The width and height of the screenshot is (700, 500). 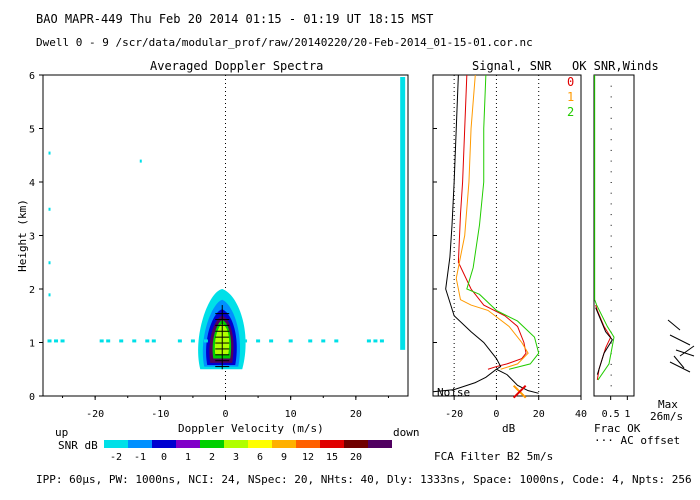 What do you see at coordinates (539, 414) in the screenshot?
I see `signal-xtick-label-2: 20` at bounding box center [539, 414].